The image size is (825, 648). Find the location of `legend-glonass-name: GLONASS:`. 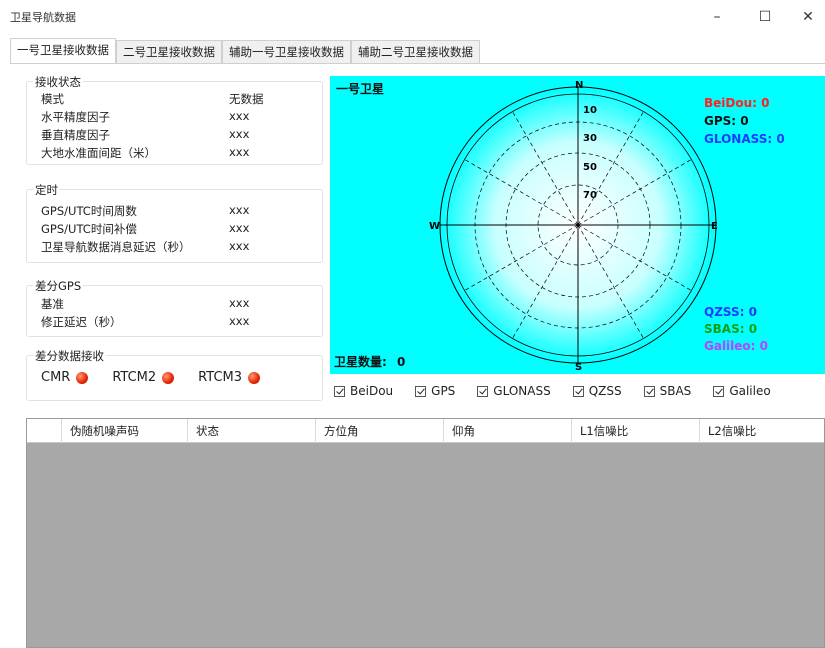

legend-glonass-name: GLONASS: is located at coordinates (738, 139).